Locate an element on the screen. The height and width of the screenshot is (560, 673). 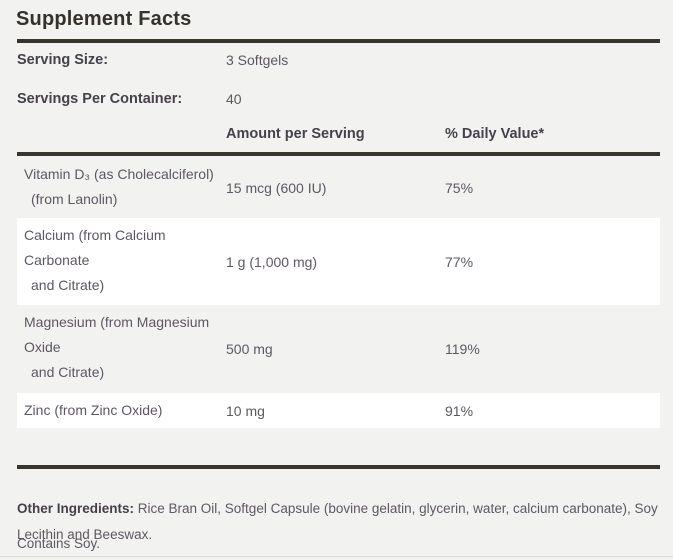
contains-statement: Contains Soy. is located at coordinates (59, 543).